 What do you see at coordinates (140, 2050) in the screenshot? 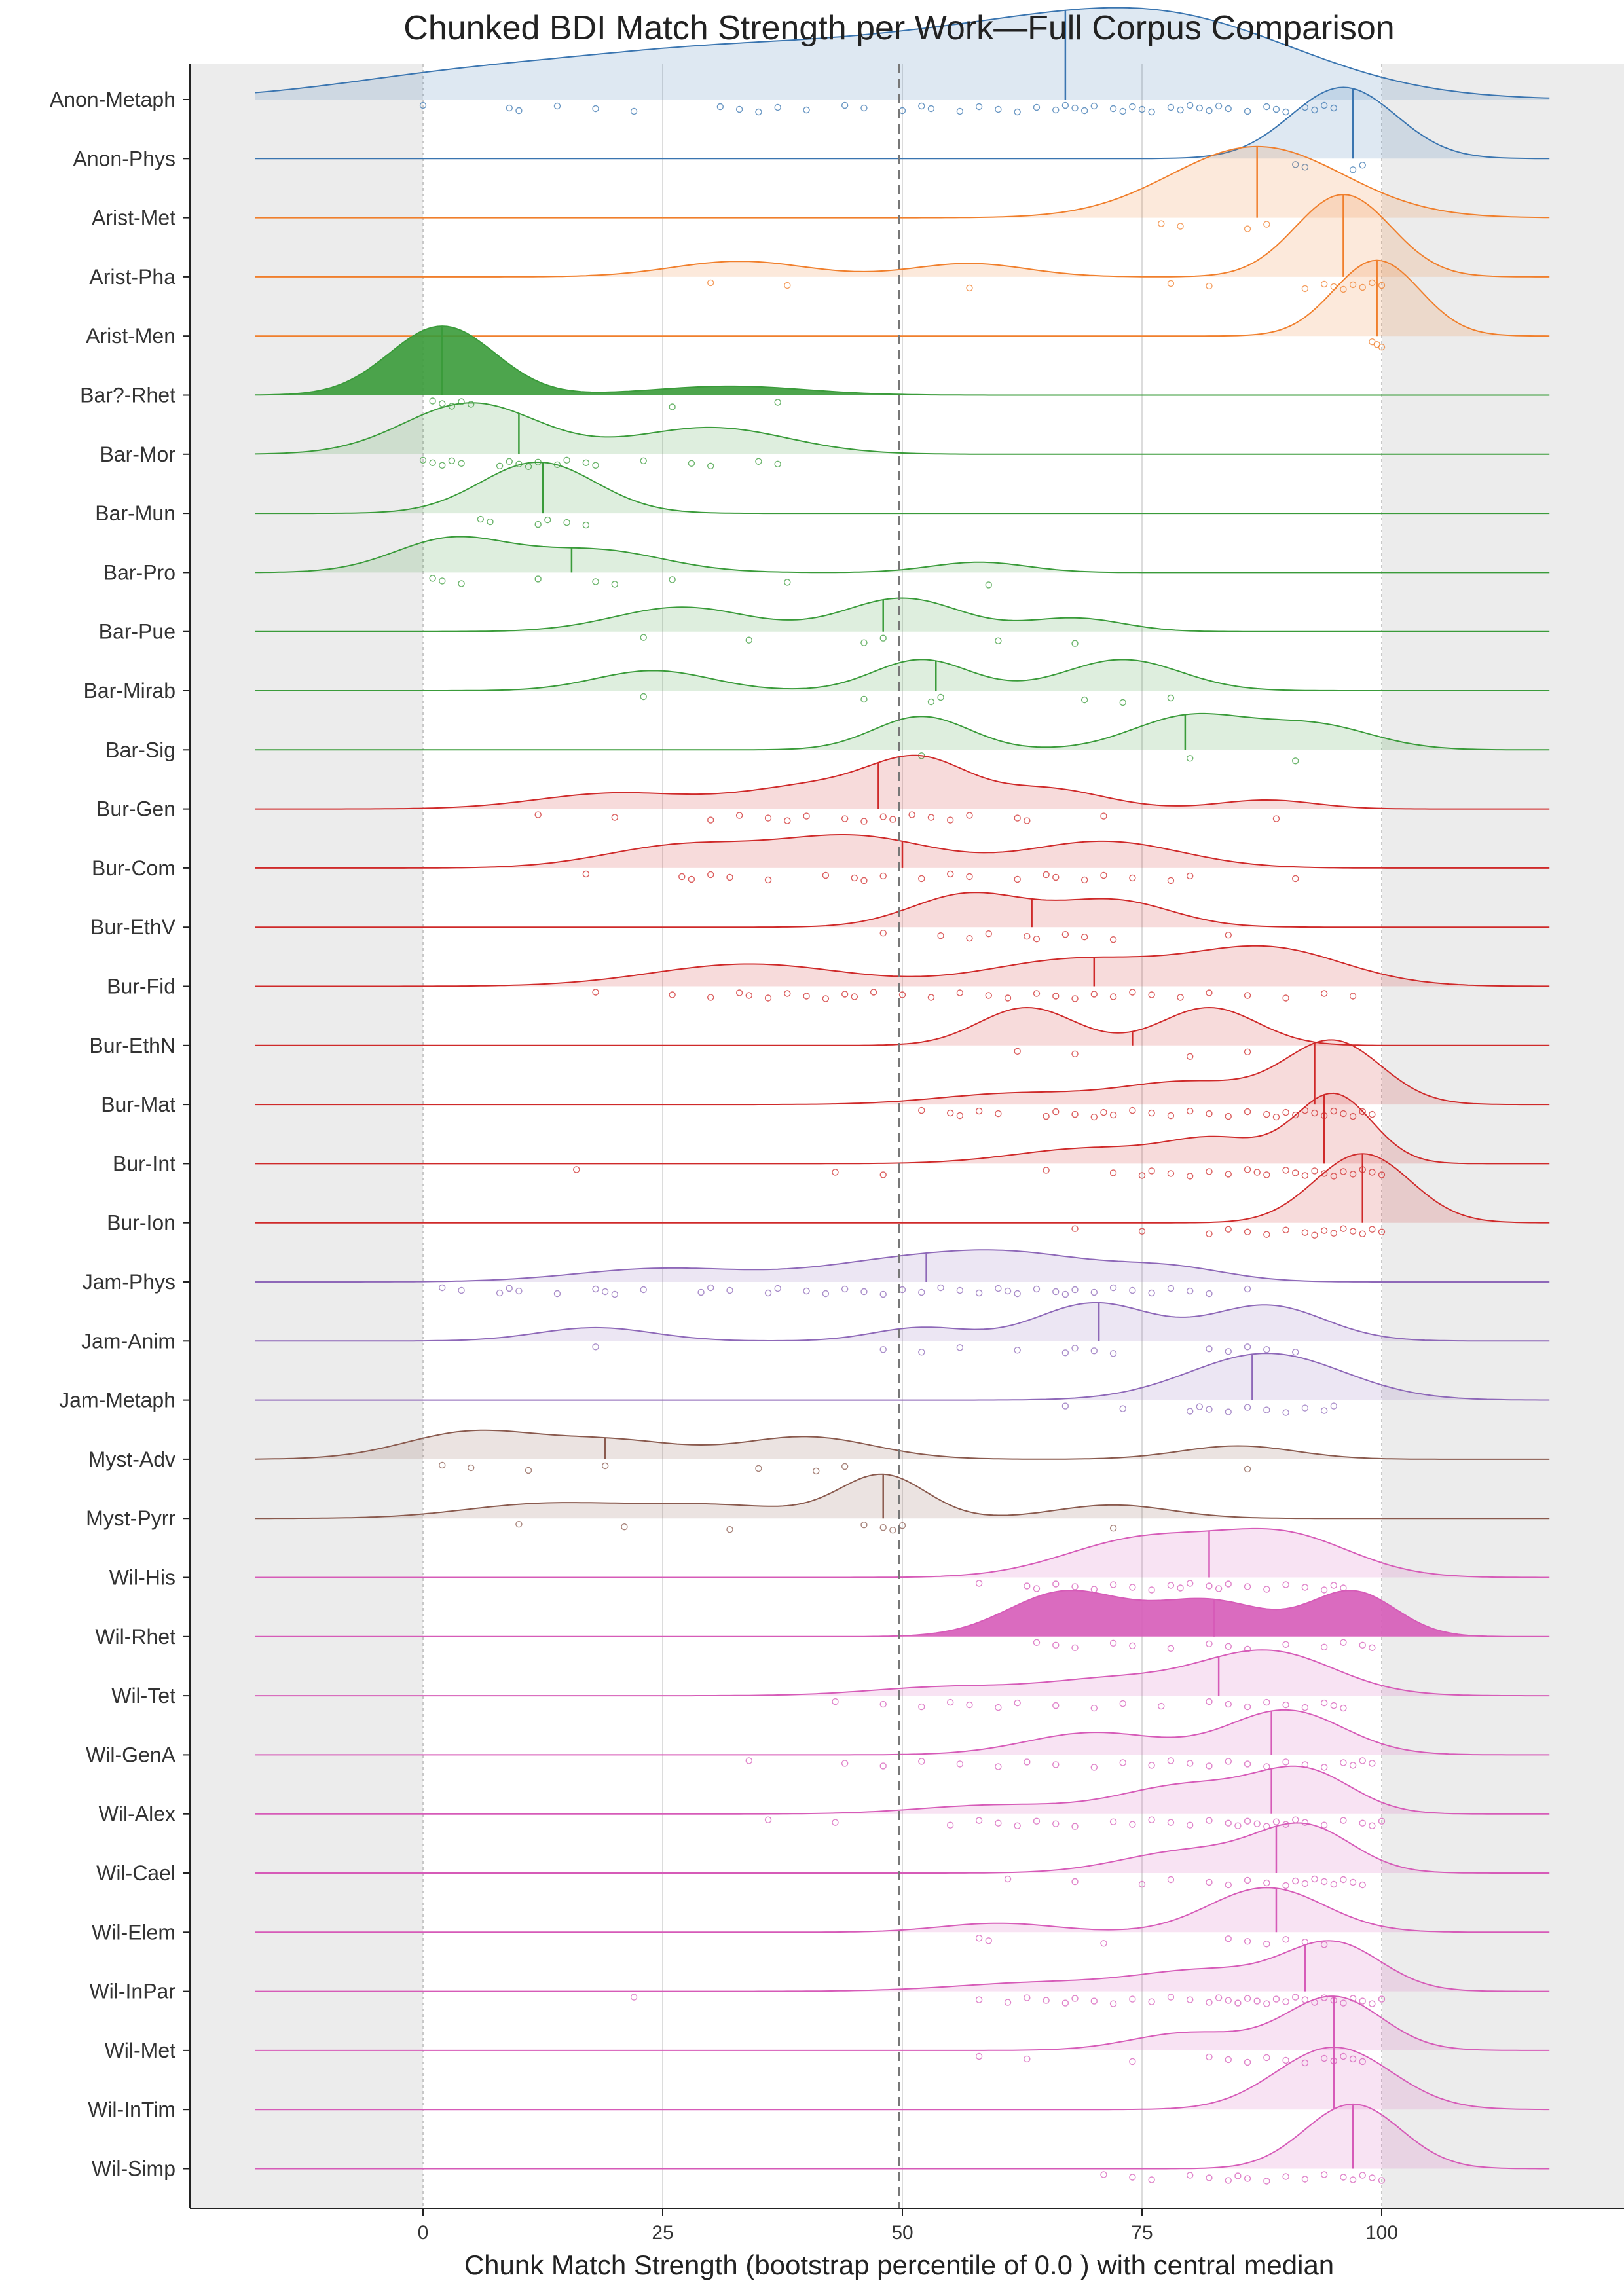
I see `y-label: Wil-Met` at bounding box center [140, 2050].